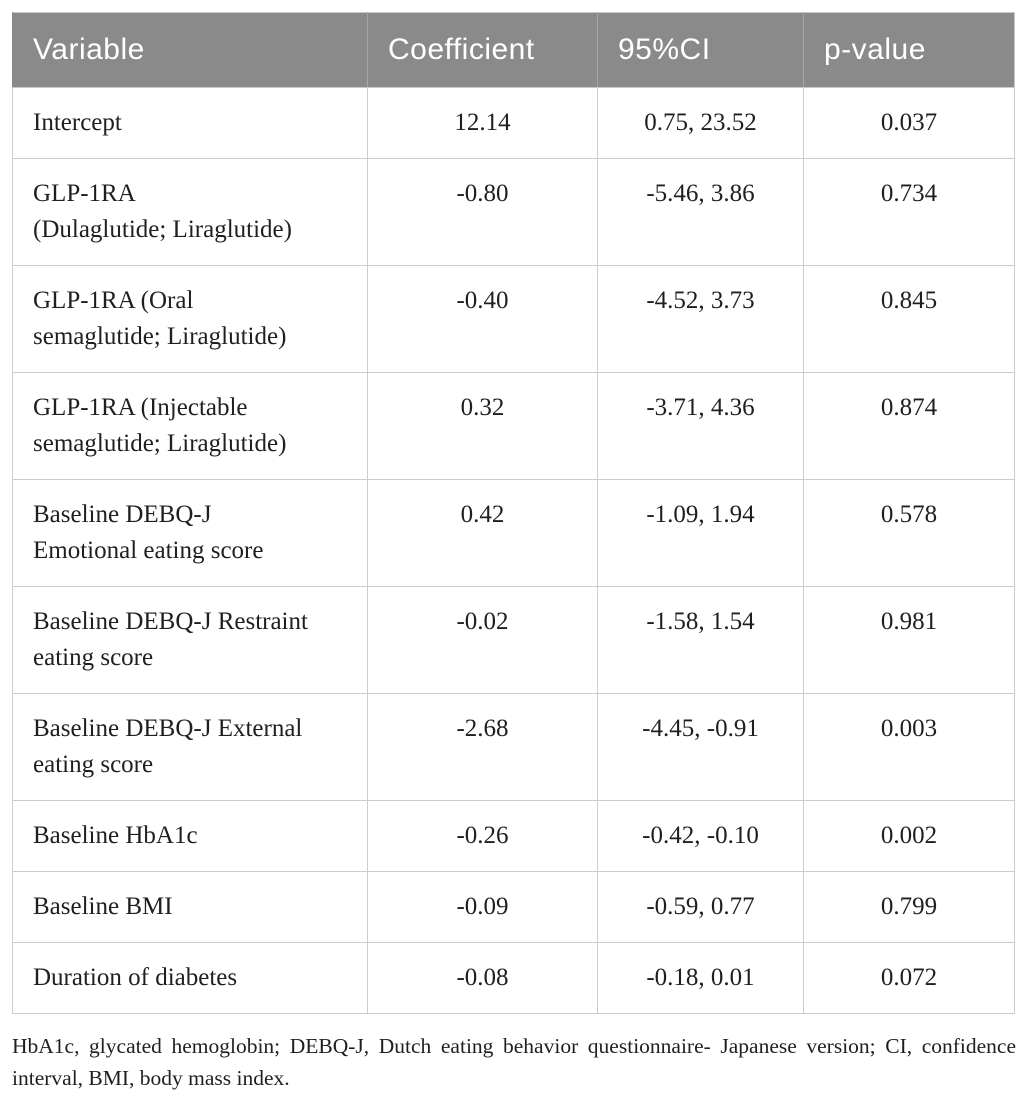  What do you see at coordinates (909, 907) in the screenshot?
I see `cell-pvalue: 0.799` at bounding box center [909, 907].